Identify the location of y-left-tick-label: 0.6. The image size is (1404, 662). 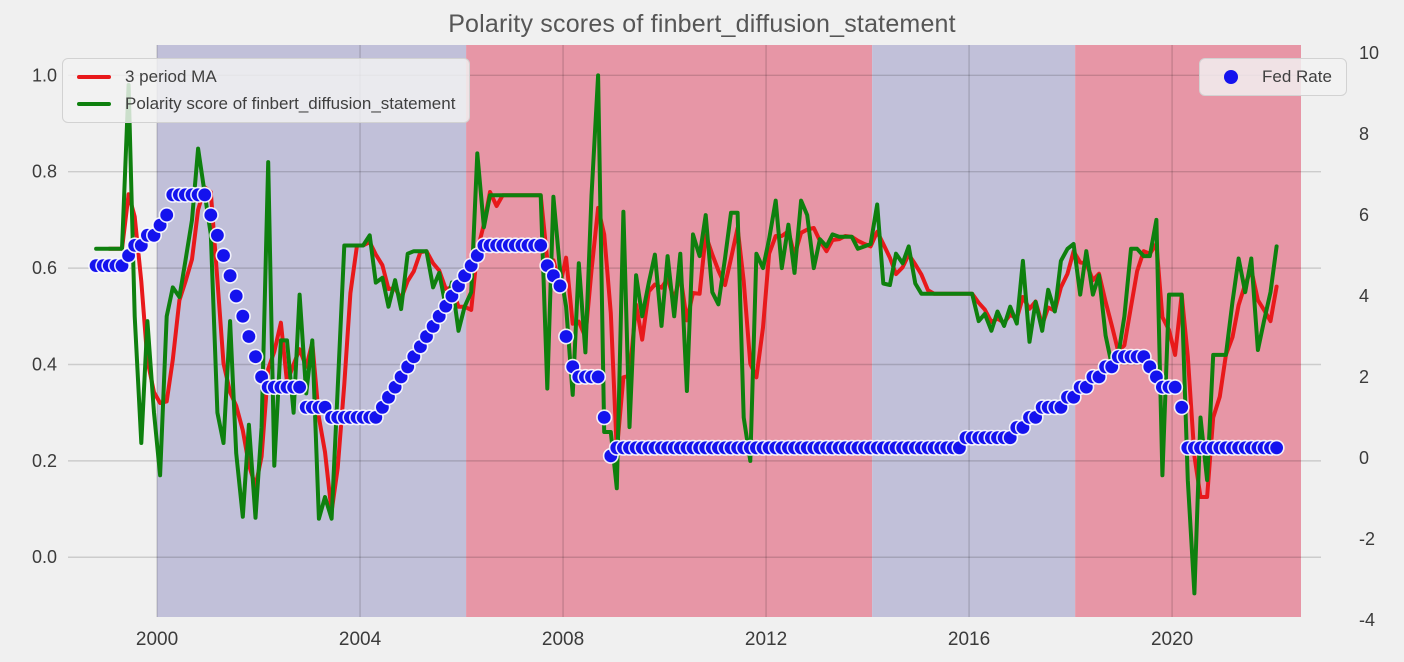
(44, 268).